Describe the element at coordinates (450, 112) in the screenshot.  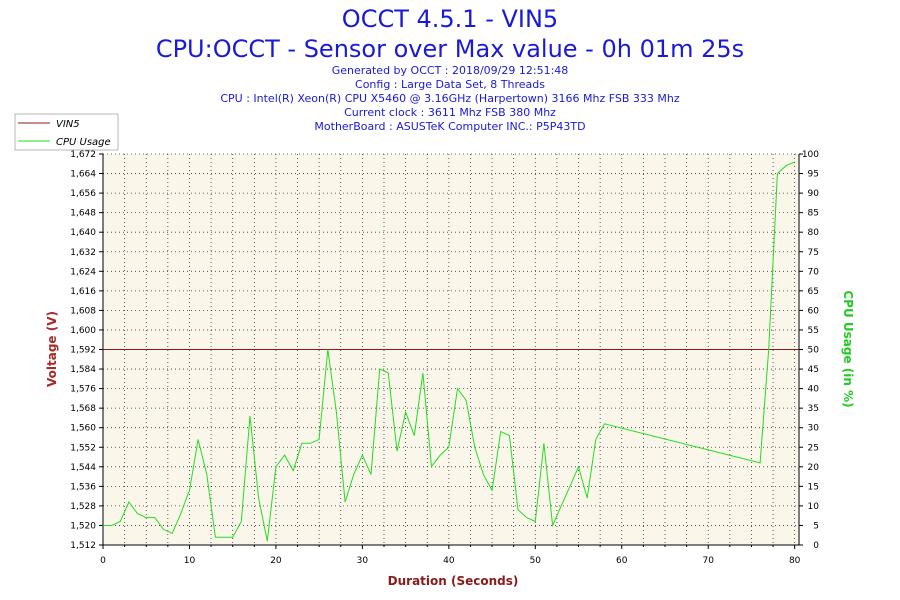
I see `info-clock: Current clock : 3611 Mhz FSB 380 Mhz` at that location.